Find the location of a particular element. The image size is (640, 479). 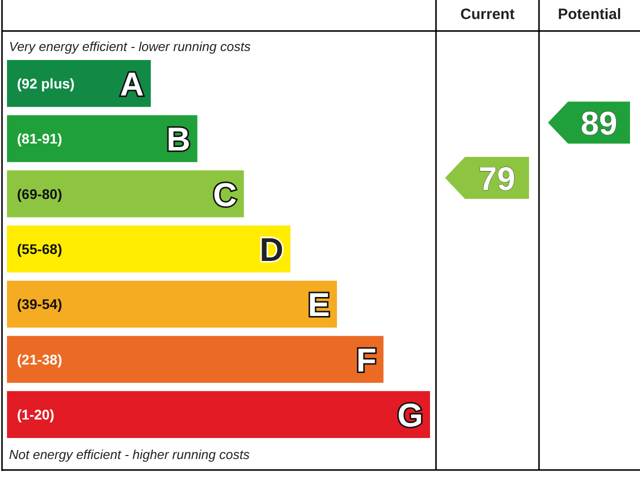

y-tick-label: (92 plus) is located at coordinates (46, 83).